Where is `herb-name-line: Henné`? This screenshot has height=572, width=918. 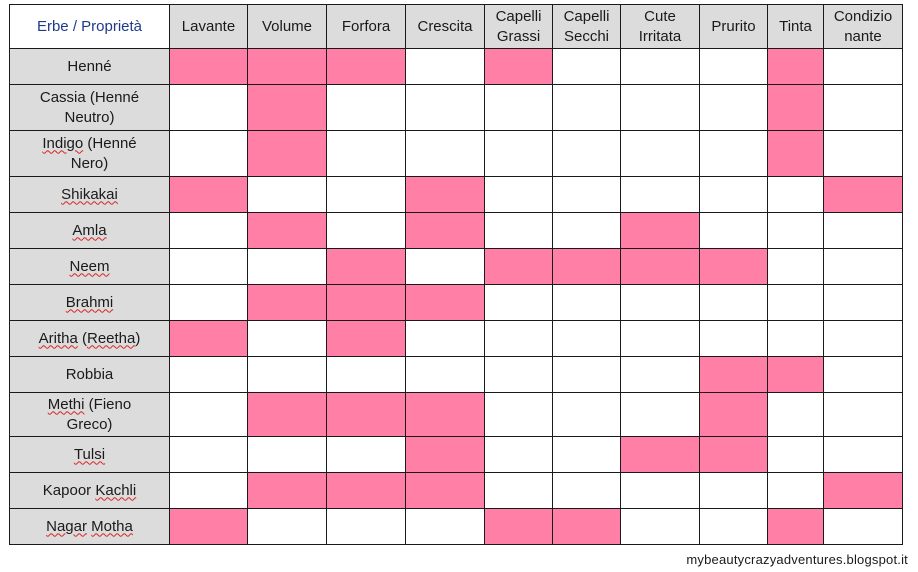
herb-name-line: Henné is located at coordinates (89, 66).